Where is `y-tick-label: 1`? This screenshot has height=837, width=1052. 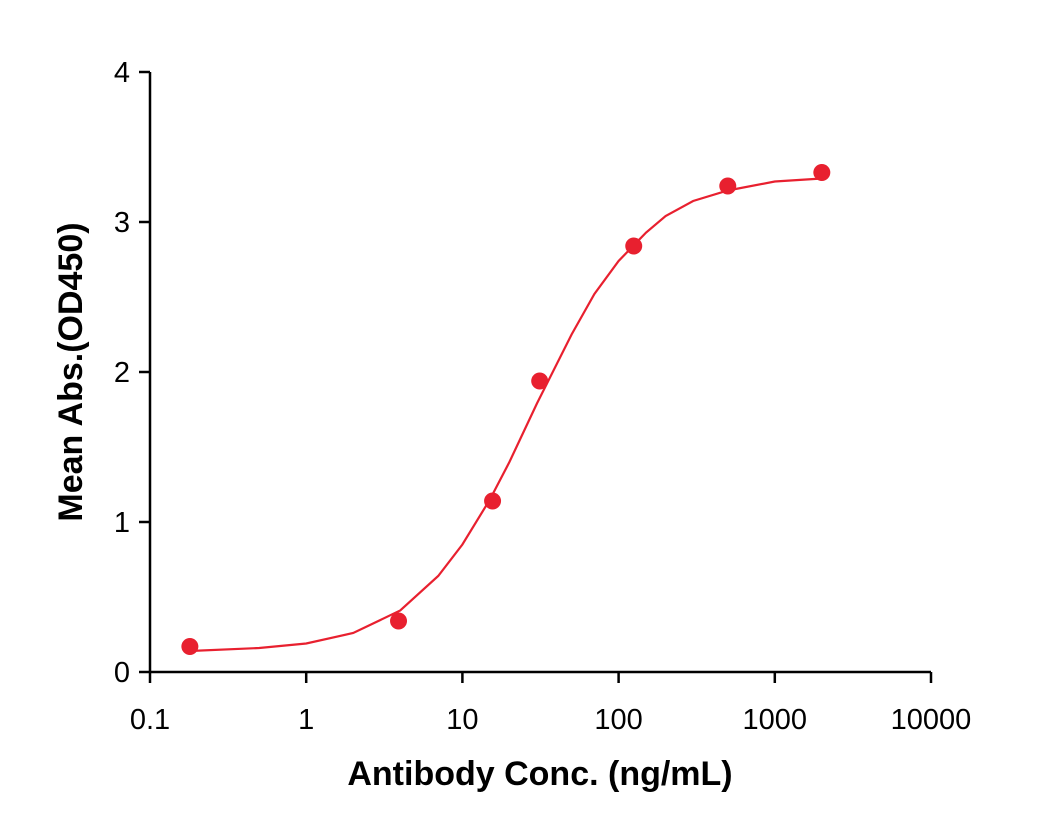 y-tick-label: 1 is located at coordinates (122, 523).